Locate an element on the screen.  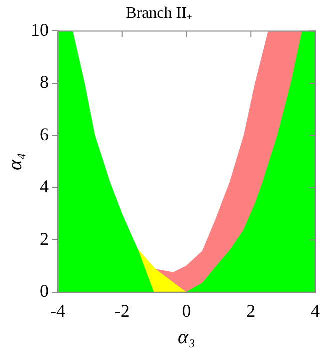
y-tick-label: 6 is located at coordinates (44, 134).